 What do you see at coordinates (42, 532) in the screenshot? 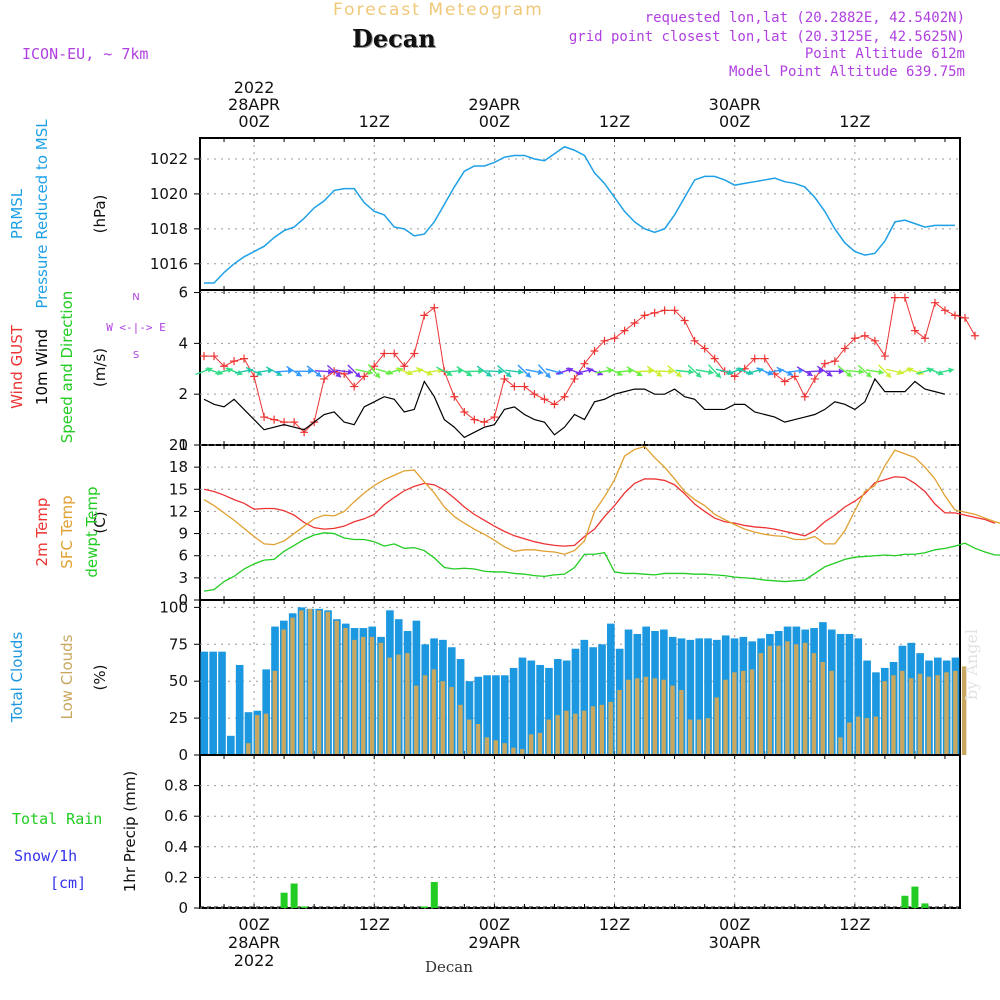
I see `temp-label-2m: 2m Temp` at bounding box center [42, 532].